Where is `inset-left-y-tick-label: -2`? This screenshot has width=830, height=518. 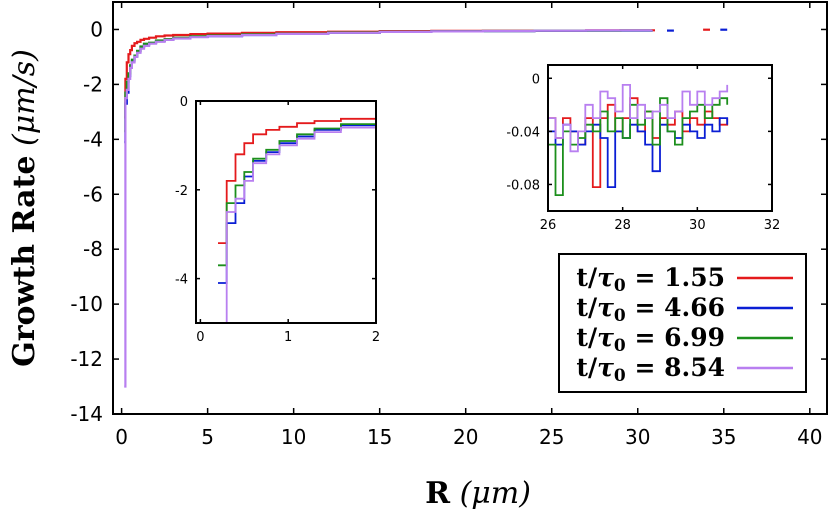
inset-left-y-tick-label: -2 is located at coordinates (181, 191).